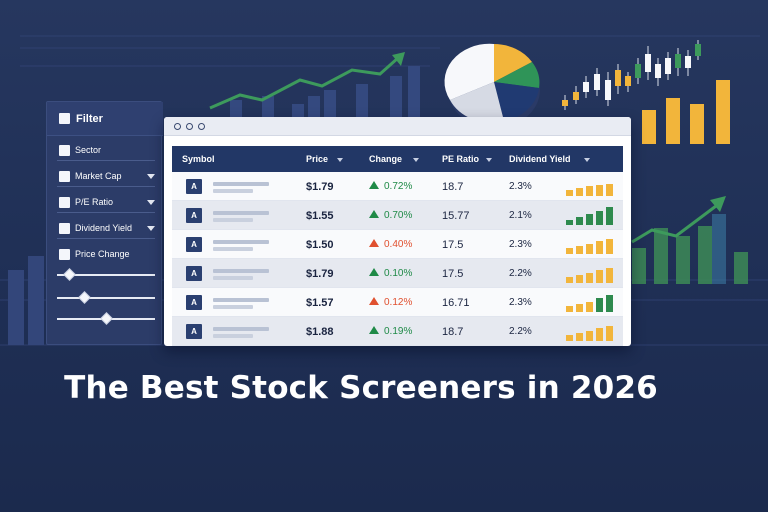 The image size is (768, 512). I want to click on change-cell: 0.10%, so click(390, 273).